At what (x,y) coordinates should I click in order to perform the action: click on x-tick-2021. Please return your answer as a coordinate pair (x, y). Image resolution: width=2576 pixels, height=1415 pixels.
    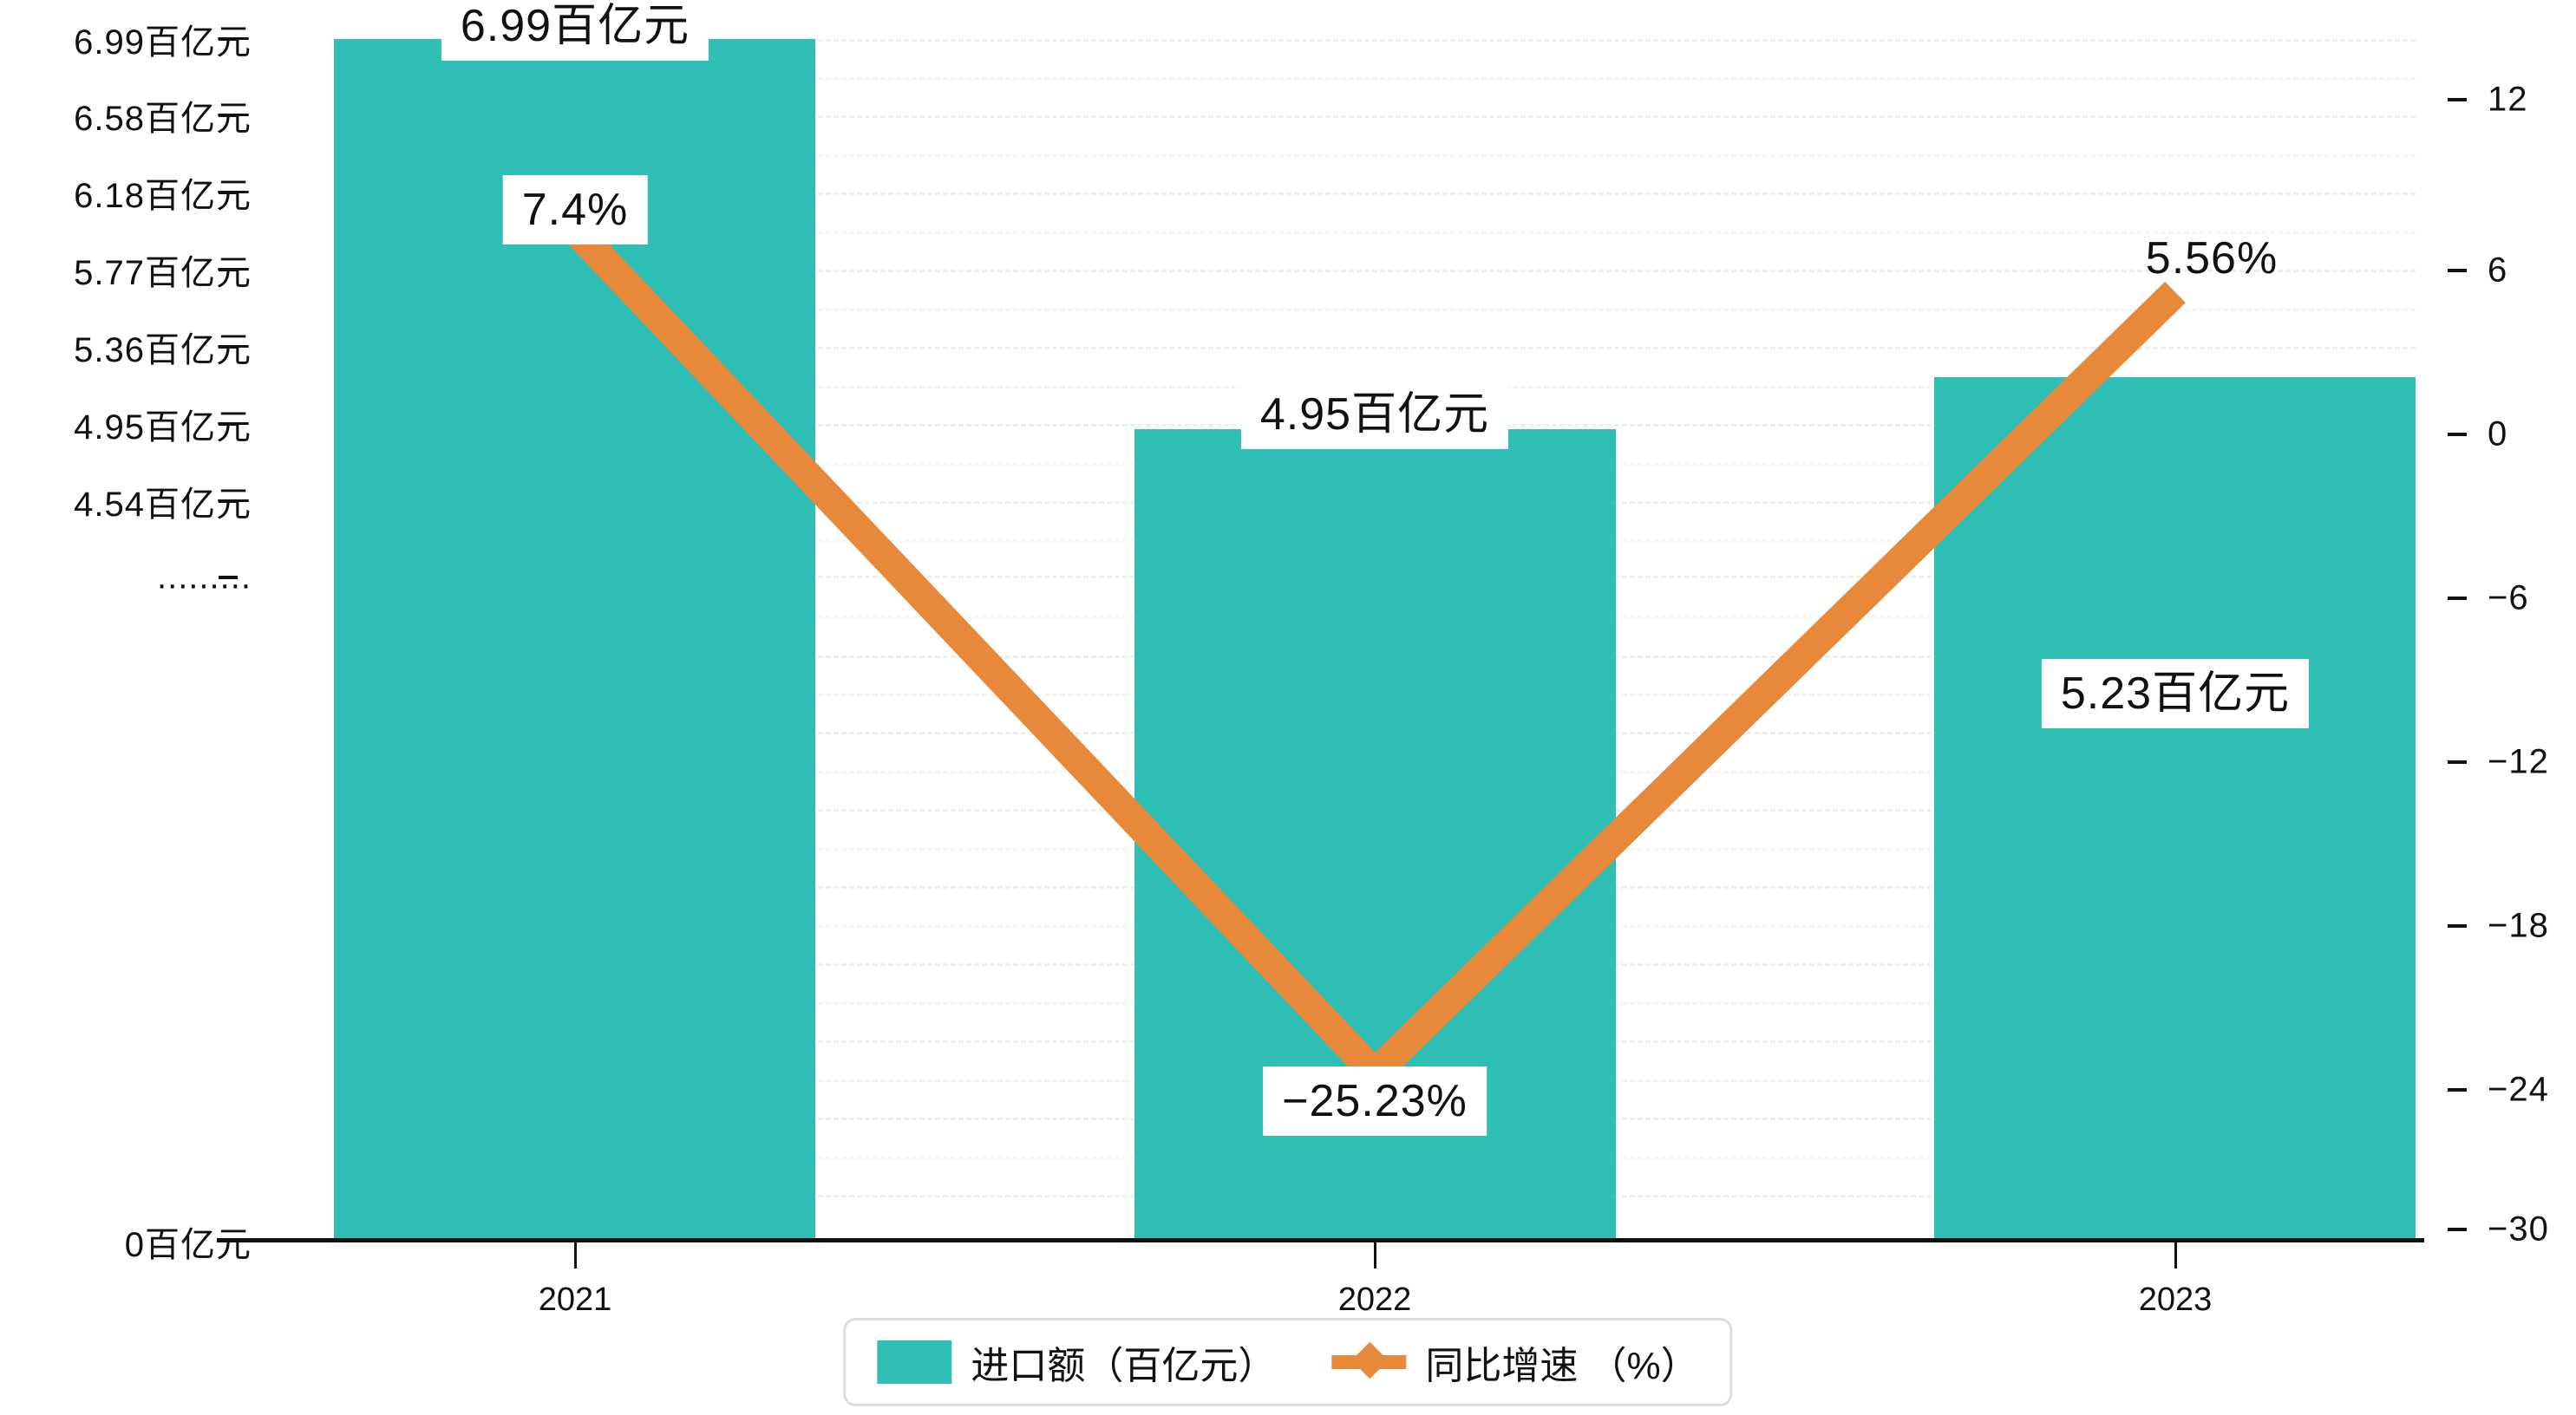
    Looking at the image, I should click on (575, 1255).